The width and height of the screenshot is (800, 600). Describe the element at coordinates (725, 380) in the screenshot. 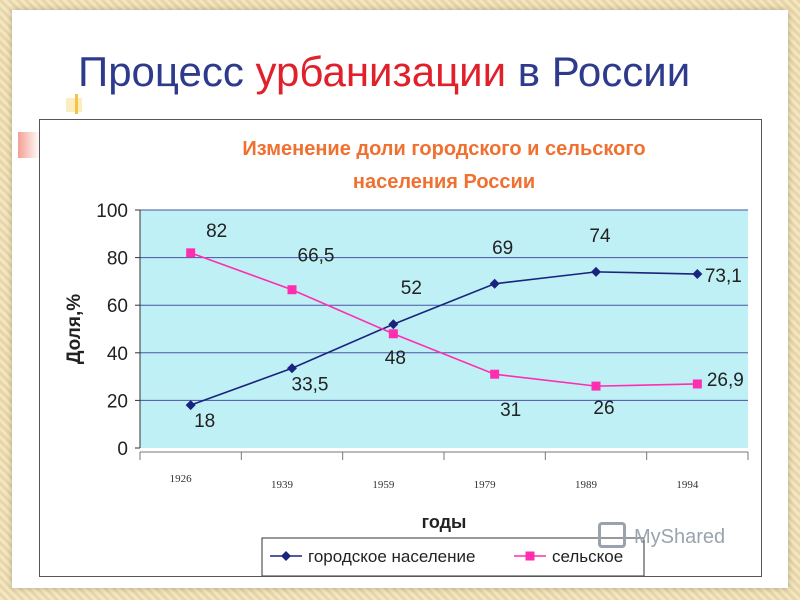

I see `data-label: 26,9` at that location.